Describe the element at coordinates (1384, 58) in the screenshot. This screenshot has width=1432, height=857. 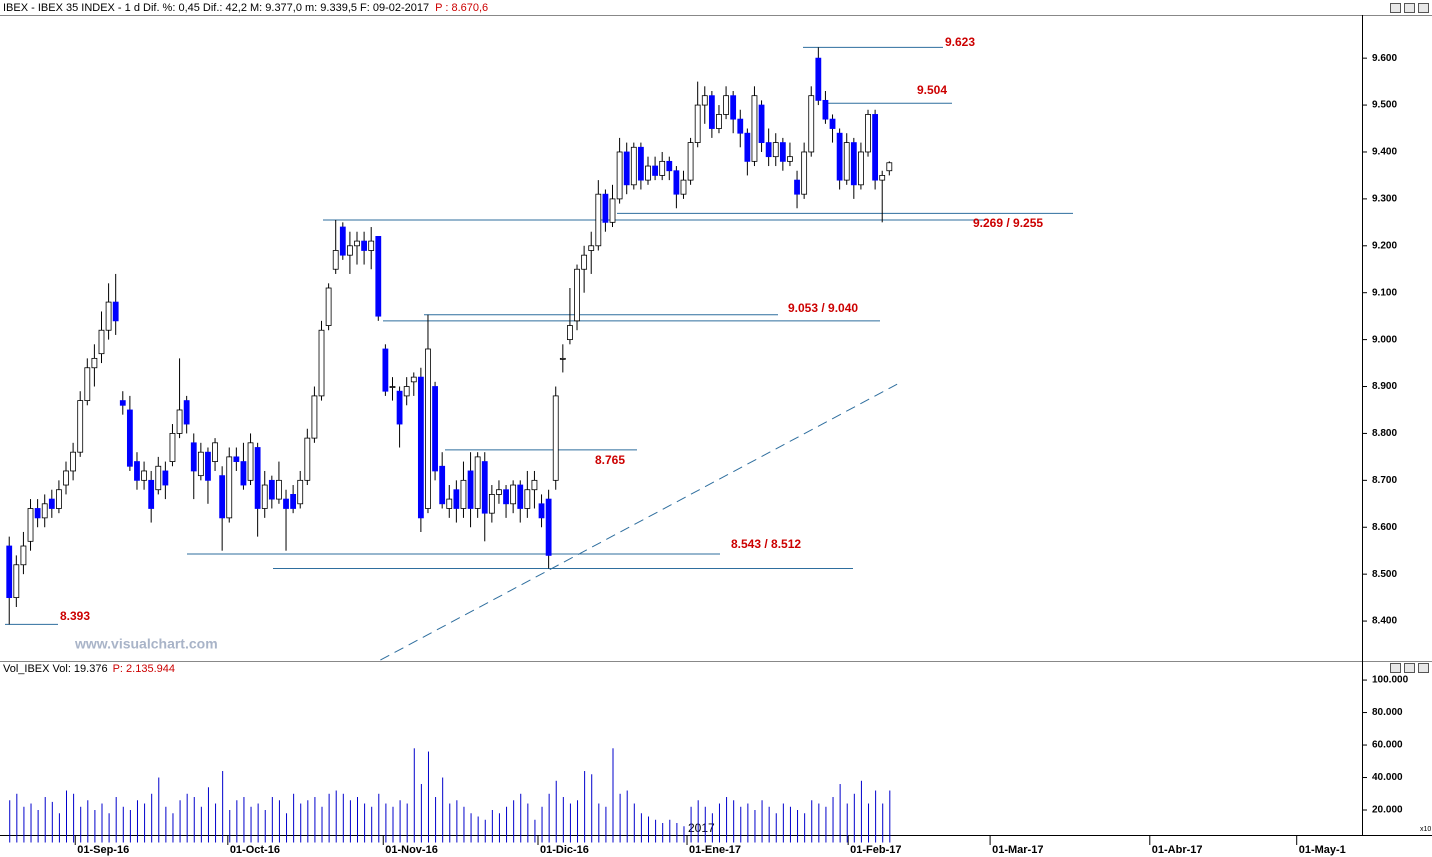
I see `y-tick-label: 9.600` at that location.